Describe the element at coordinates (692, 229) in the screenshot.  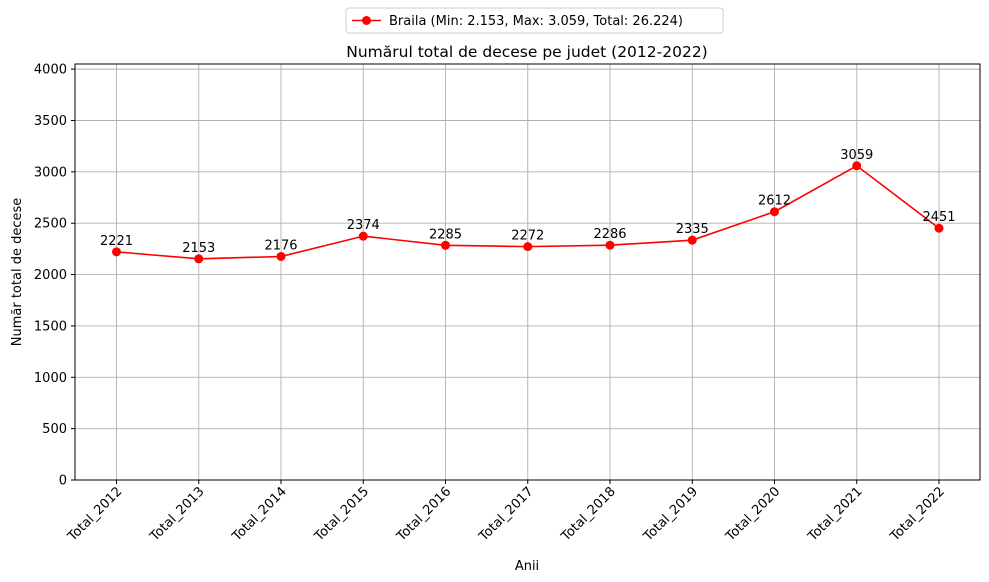
I see `data-label: 2335` at that location.